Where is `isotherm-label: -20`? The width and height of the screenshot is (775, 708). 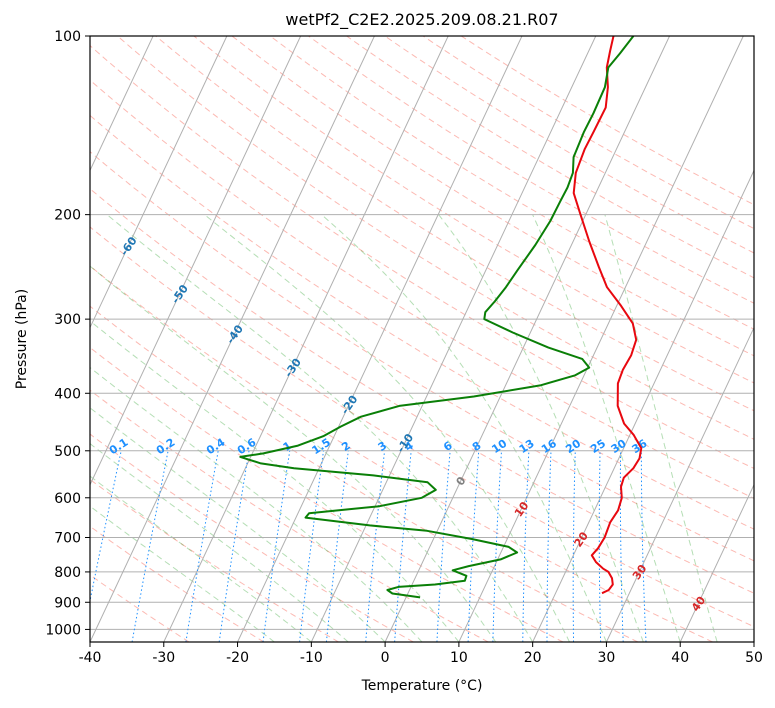 isotherm-label: -20 is located at coordinates (349, 405).